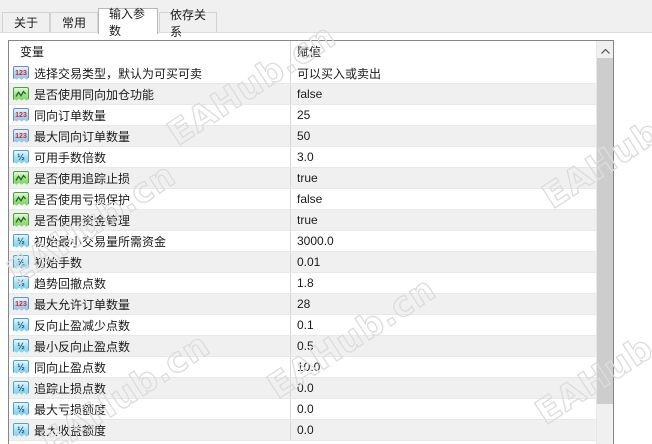 The width and height of the screenshot is (652, 444). What do you see at coordinates (94, 94) in the screenshot?
I see `parameter-name: 是否使用同向加仓功能` at bounding box center [94, 94].